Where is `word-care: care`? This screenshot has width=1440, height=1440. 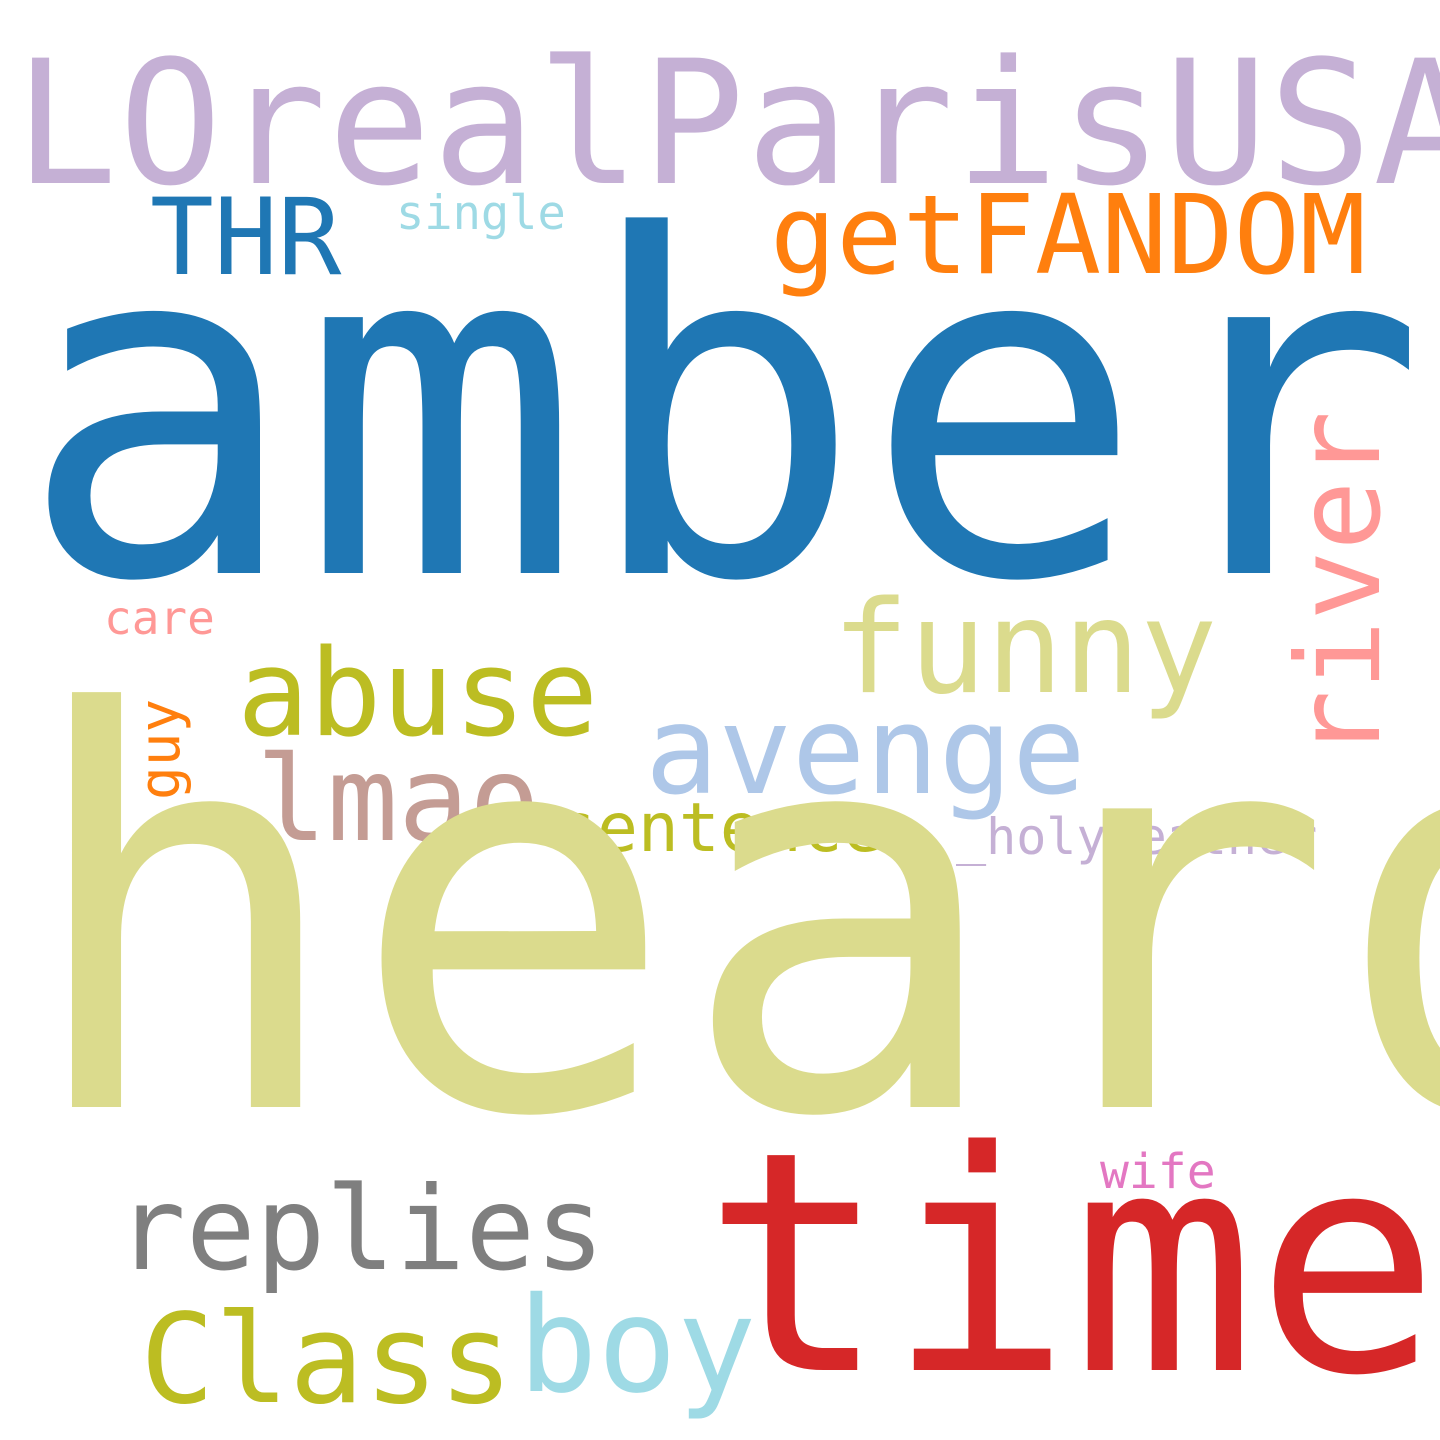
word-care: care is located at coordinates (159, 618).